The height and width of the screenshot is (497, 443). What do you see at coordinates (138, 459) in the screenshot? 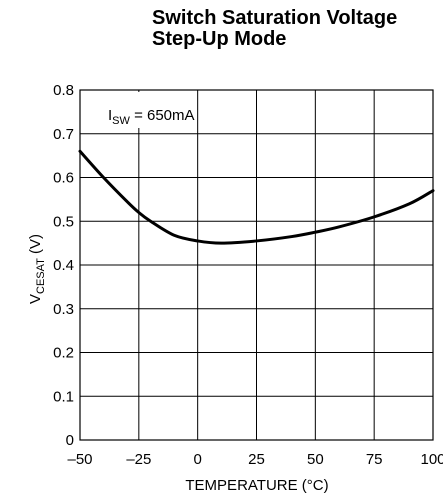
I see `x-tick-label: –25` at bounding box center [138, 459].